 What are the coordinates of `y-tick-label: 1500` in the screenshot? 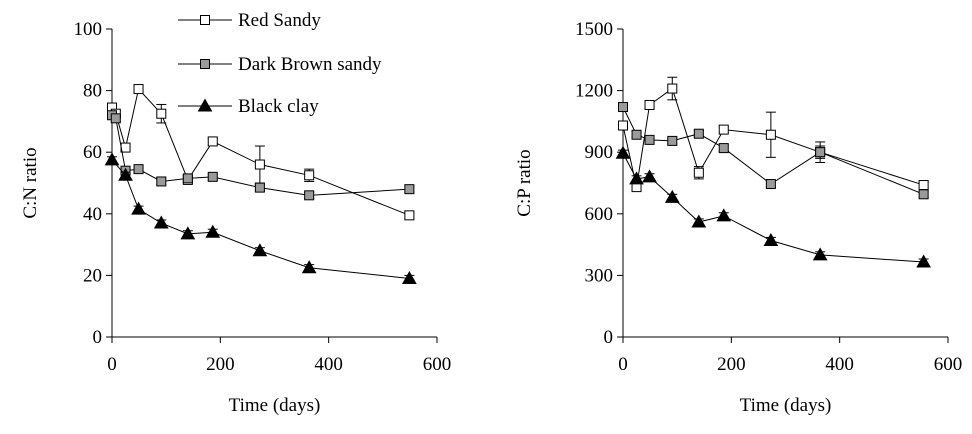 It's located at (594, 29).